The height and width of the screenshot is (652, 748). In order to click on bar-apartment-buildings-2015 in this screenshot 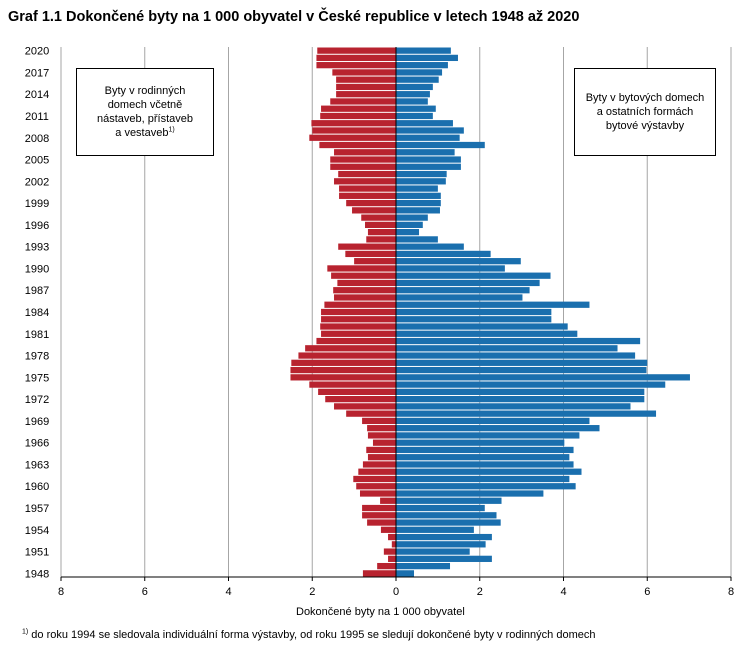, I will do `click(414, 87)`.